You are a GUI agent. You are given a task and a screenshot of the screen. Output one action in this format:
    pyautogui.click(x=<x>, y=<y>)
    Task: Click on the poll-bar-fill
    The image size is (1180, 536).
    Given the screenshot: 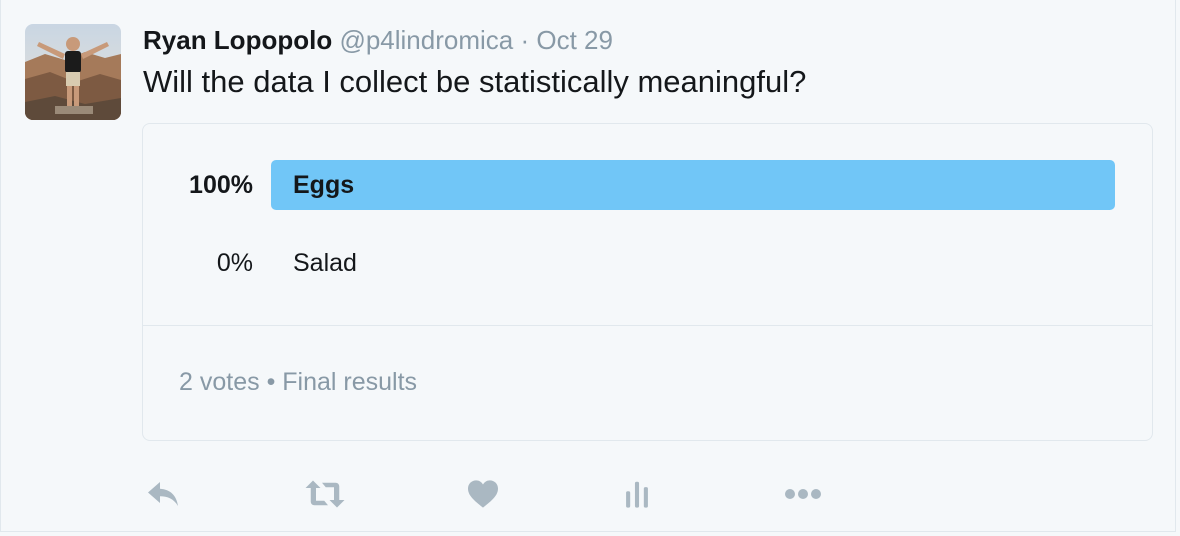 What is the action you would take?
    pyautogui.click(x=693, y=185)
    